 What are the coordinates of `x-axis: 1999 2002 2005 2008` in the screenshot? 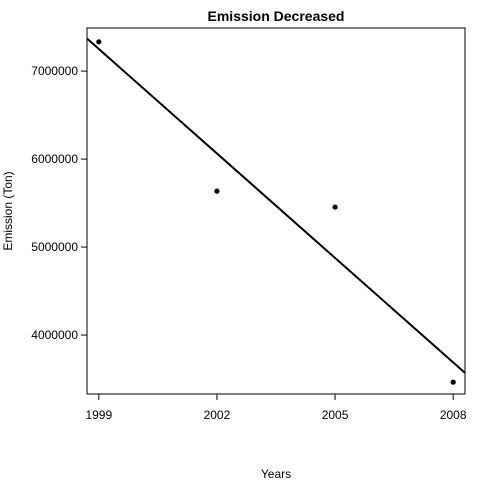 It's located at (276, 408).